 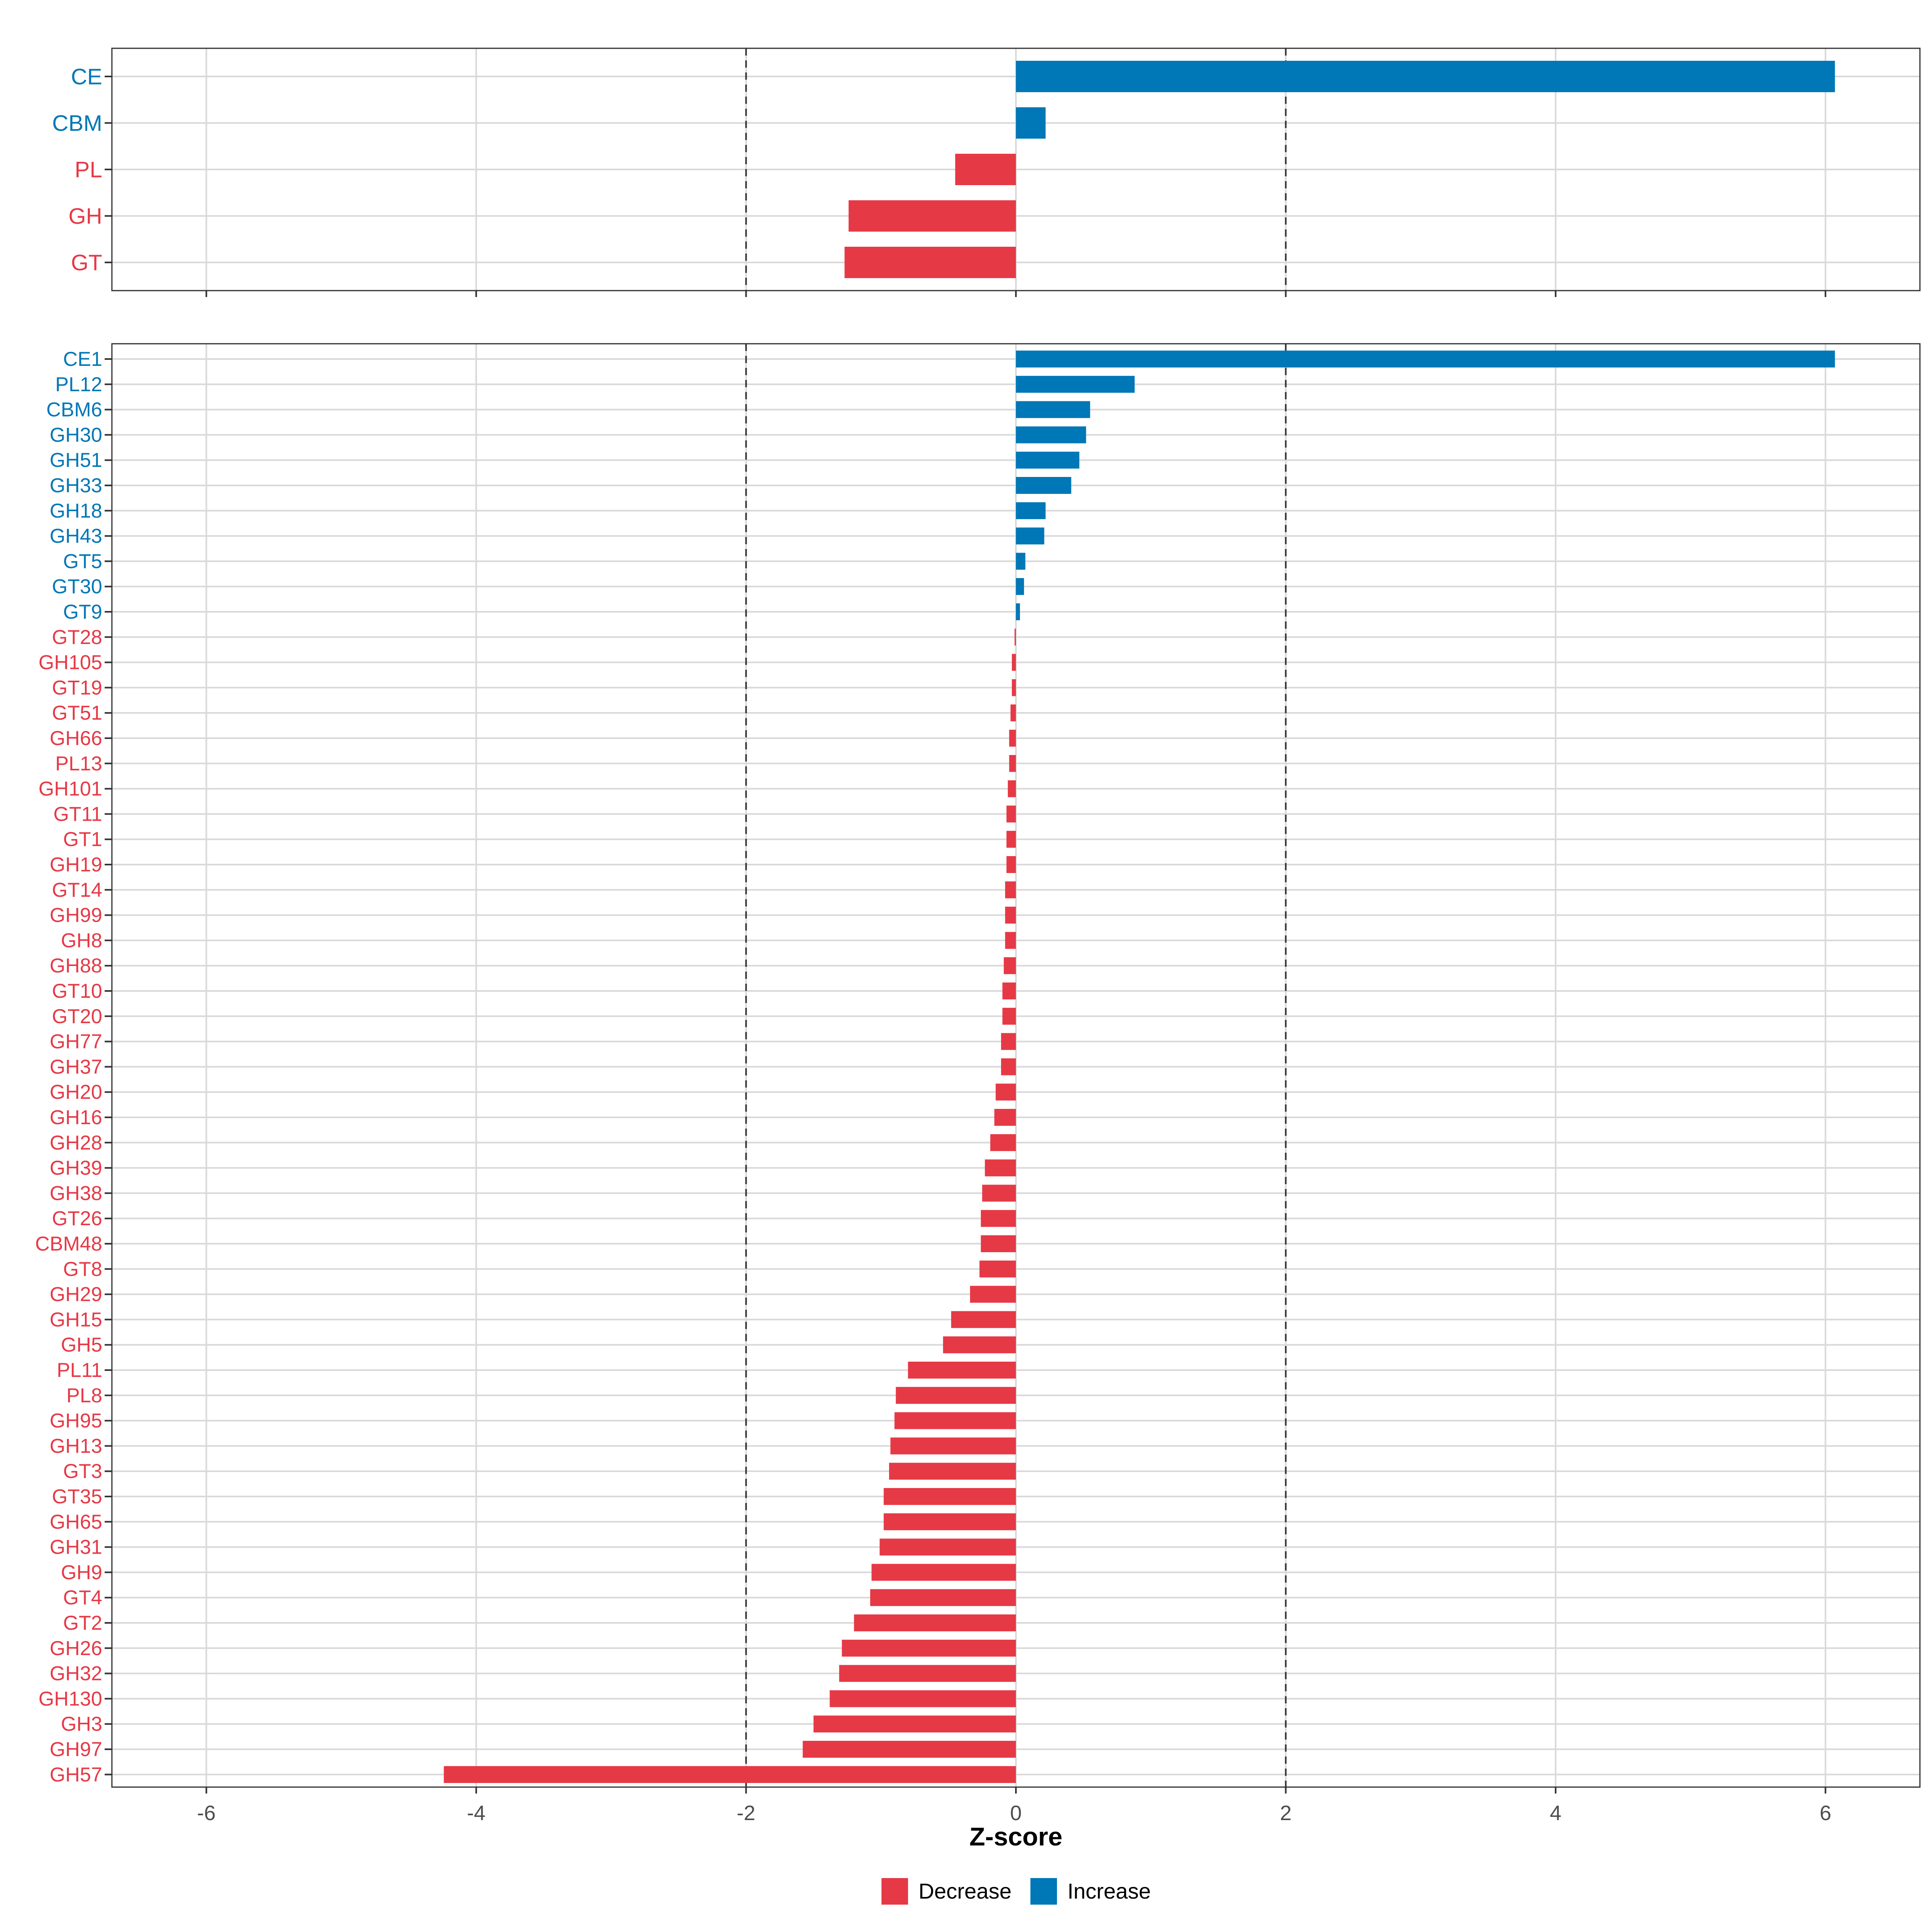 I want to click on subfamily-bar-GT26, so click(x=998, y=1218).